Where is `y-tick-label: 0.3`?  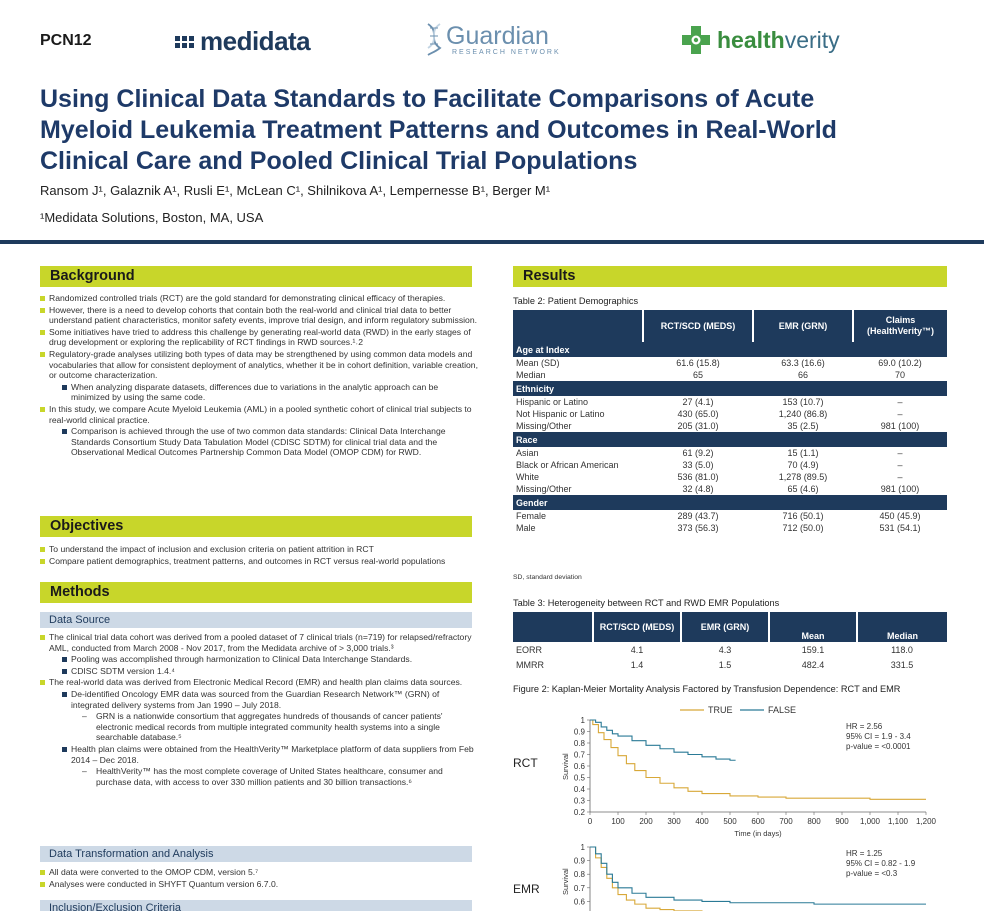 y-tick-label: 0.3 is located at coordinates (580, 801).